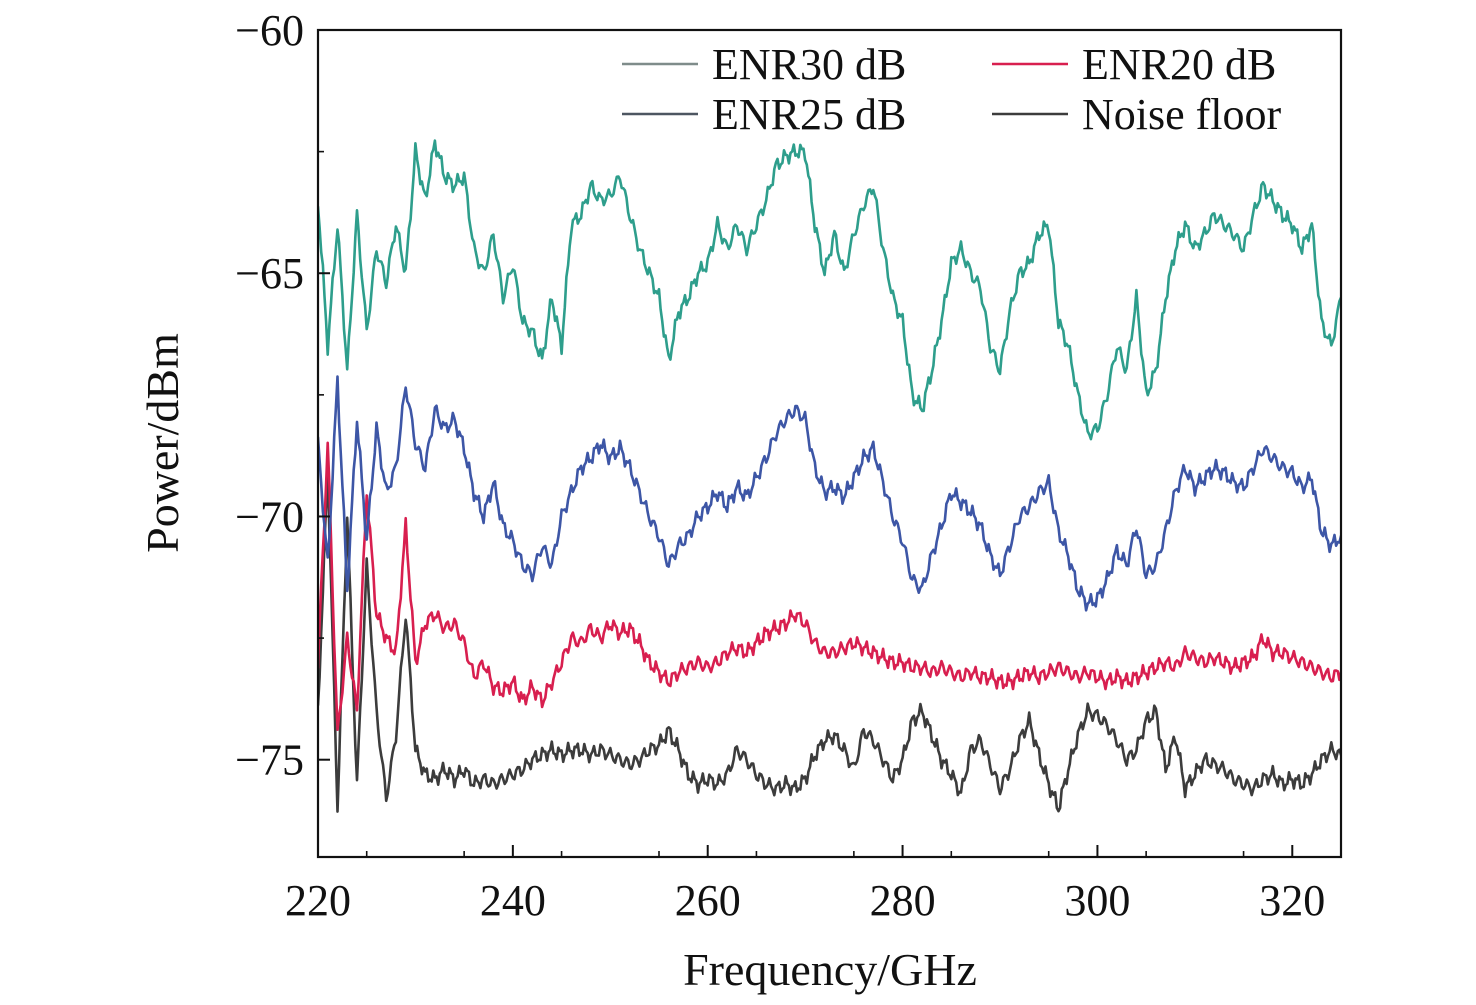  What do you see at coordinates (1097, 900) in the screenshot?
I see `x-tick-label: 300` at bounding box center [1097, 900].